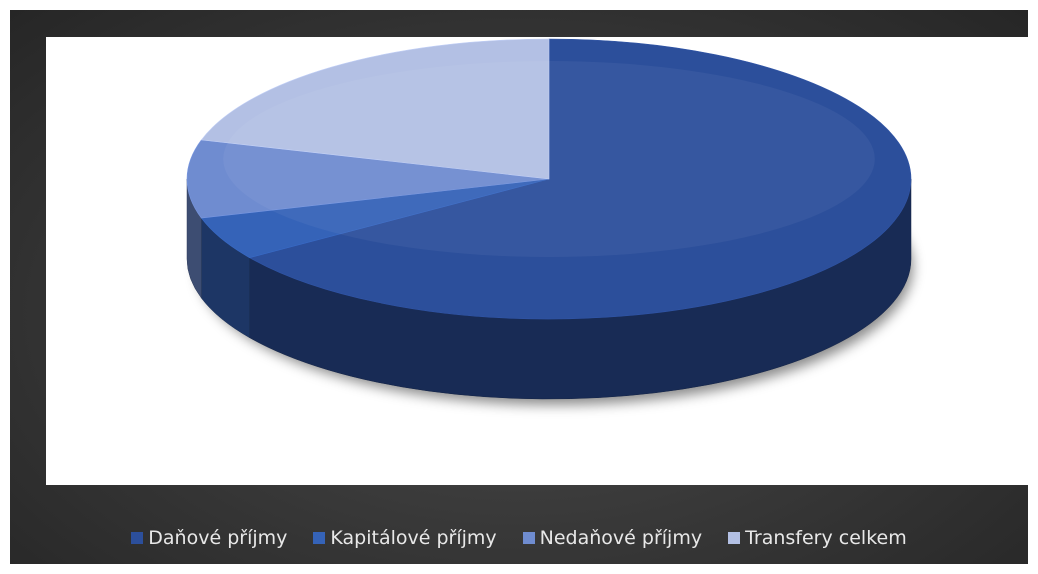 The height and width of the screenshot is (574, 1038). I want to click on legend-item-transfery: Transfery celkem, so click(817, 538).